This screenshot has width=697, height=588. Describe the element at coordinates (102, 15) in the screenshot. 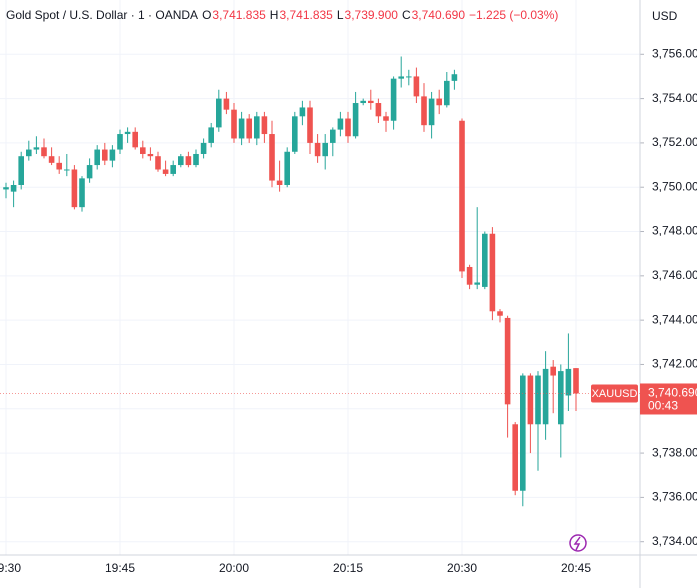

I see `chart-title: Gold Spot / U.S. Dollar · 1 · OANDA` at that location.